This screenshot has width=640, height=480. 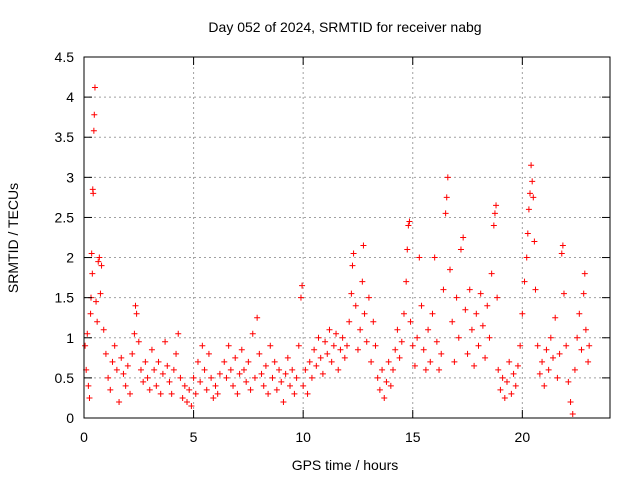 What do you see at coordinates (65, 57) in the screenshot?
I see `y-tick-label: 4.5` at bounding box center [65, 57].